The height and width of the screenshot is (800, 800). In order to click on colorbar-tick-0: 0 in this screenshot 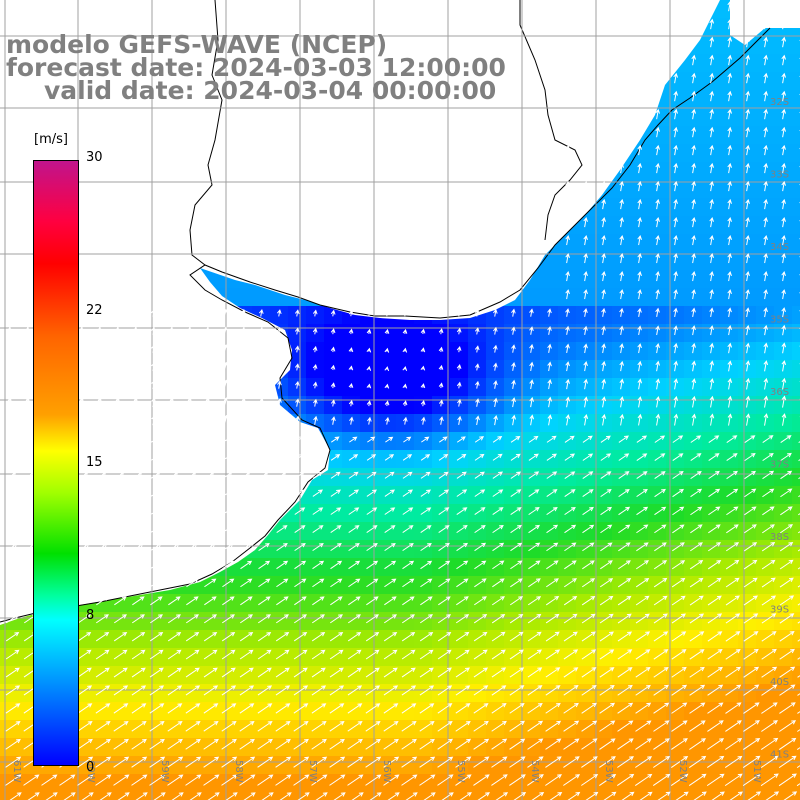, I will do `click(90, 767)`.